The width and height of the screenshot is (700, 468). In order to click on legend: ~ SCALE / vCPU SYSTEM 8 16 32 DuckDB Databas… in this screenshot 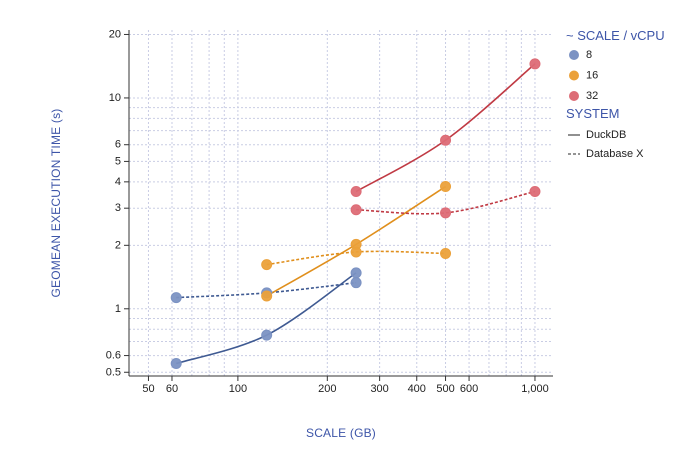, I will do `click(615, 94)`.